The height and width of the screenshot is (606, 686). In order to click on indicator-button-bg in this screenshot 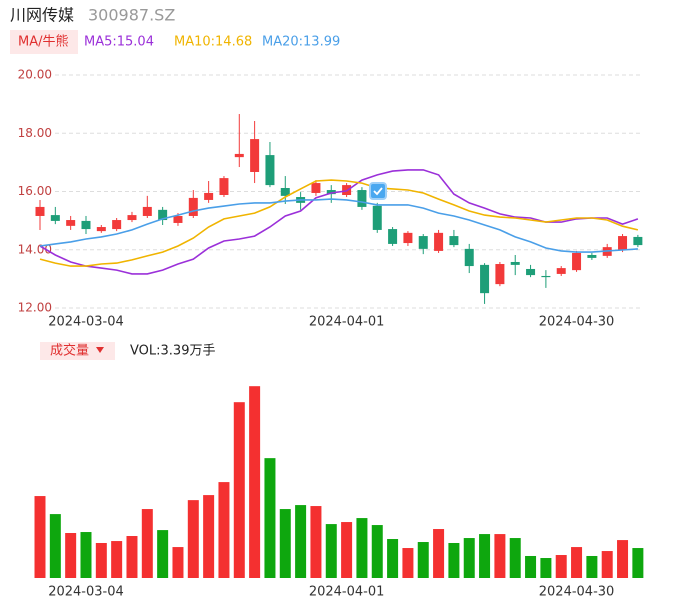, I will do `click(44, 42)`.